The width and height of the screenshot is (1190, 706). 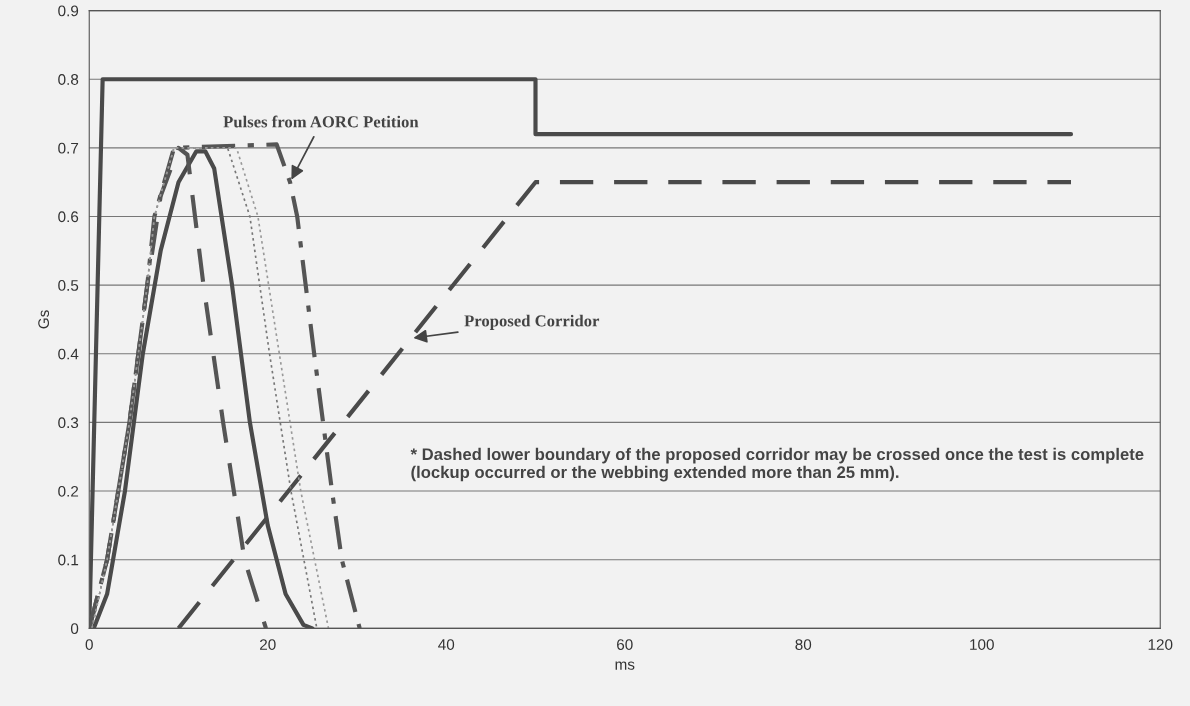 What do you see at coordinates (268, 644) in the screenshot?
I see `x-tick-label: 20` at bounding box center [268, 644].